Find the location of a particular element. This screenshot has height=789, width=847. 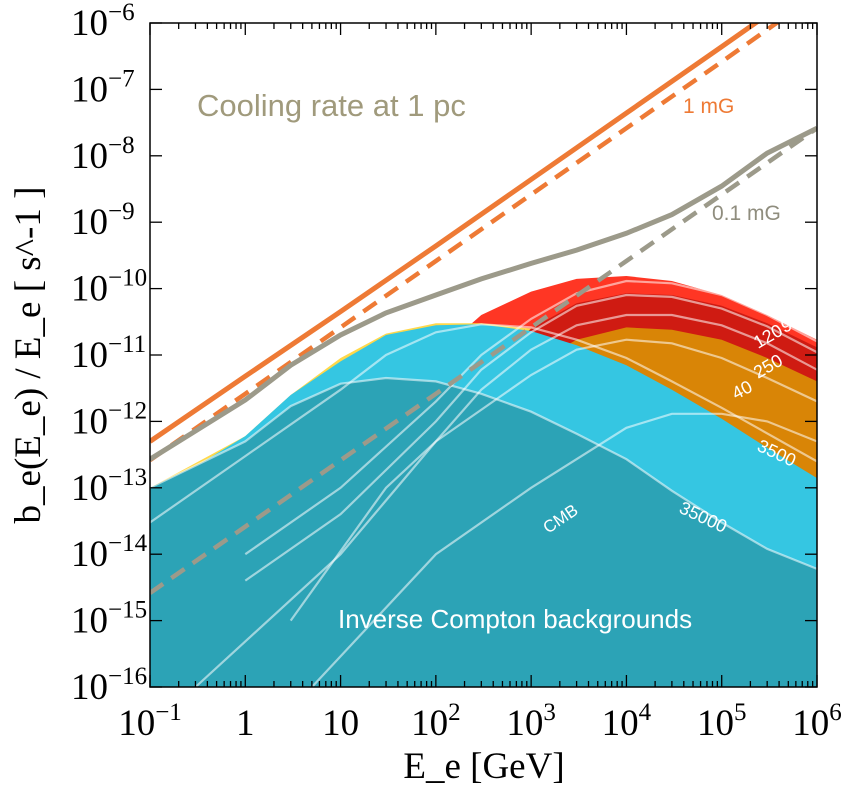

y-tick-label: 10⁻⁸ is located at coordinates (103, 154).